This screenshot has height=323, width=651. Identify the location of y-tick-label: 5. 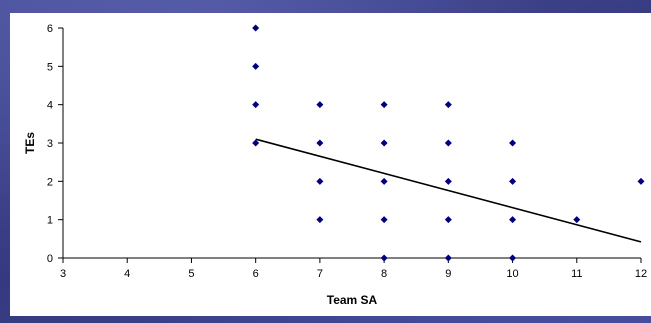
(50, 67).